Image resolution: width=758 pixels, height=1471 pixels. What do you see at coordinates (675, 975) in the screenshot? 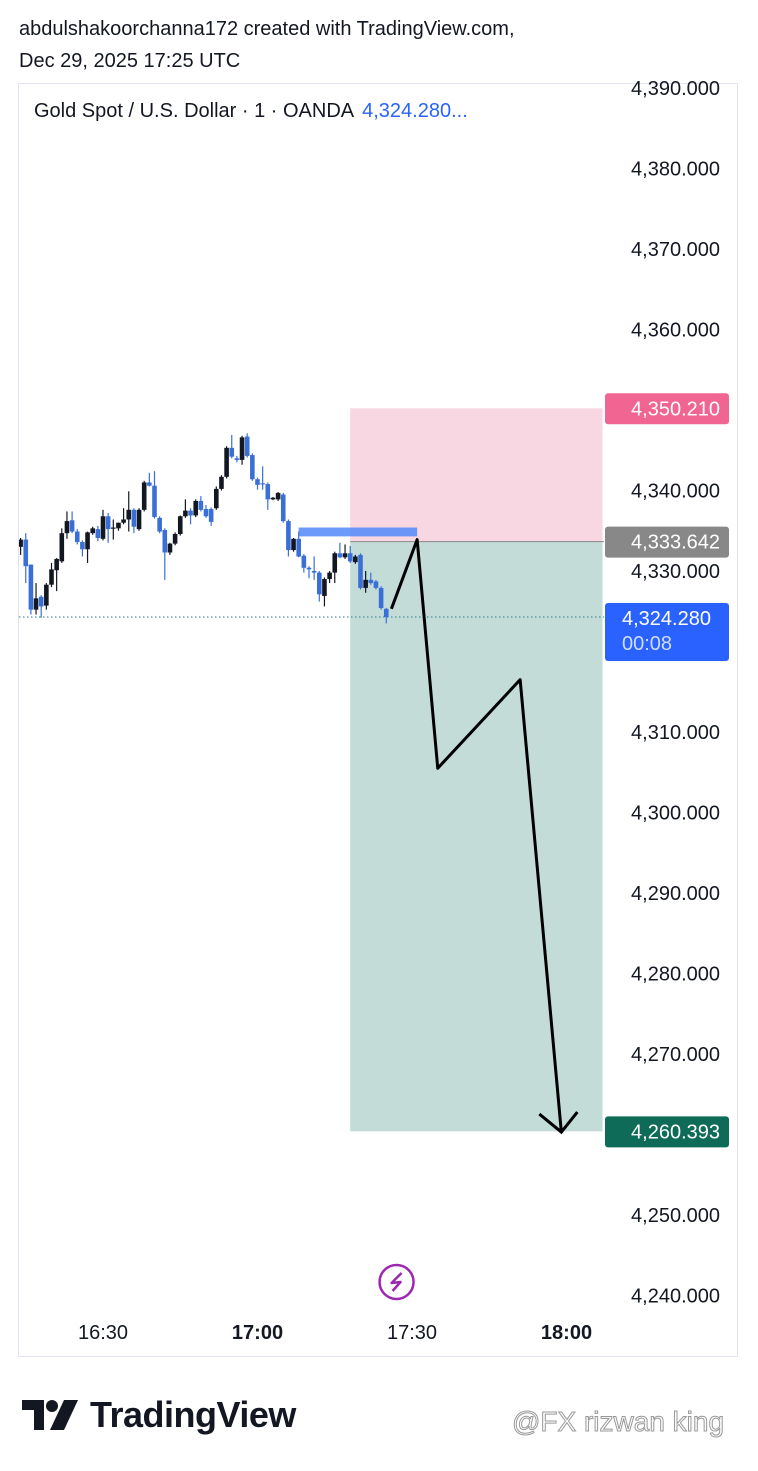
I see `y-tick-label: 4,280.000` at bounding box center [675, 975].